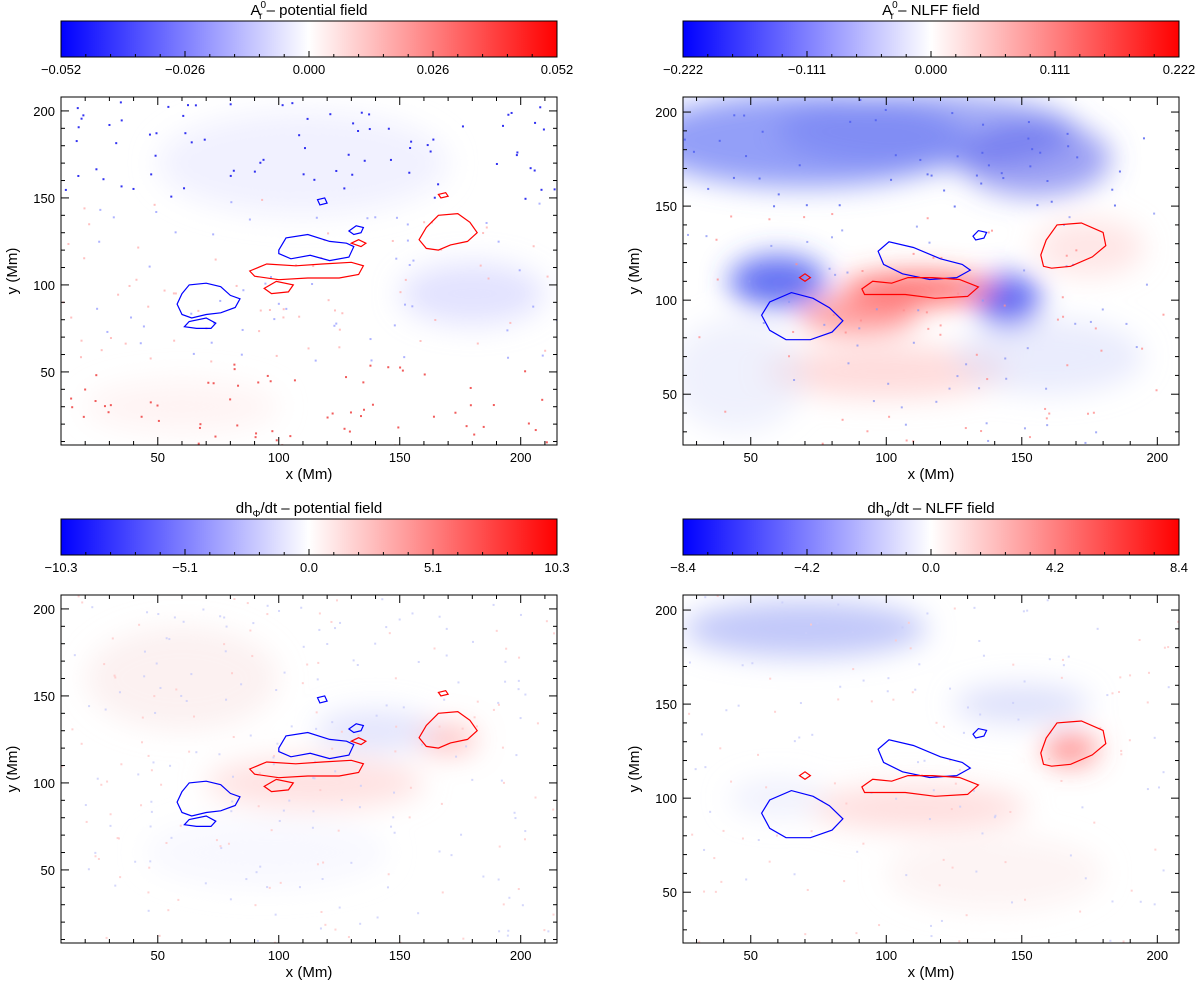  What do you see at coordinates (937, 10) in the screenshot?
I see `title-rest: – NLFF field` at bounding box center [937, 10].